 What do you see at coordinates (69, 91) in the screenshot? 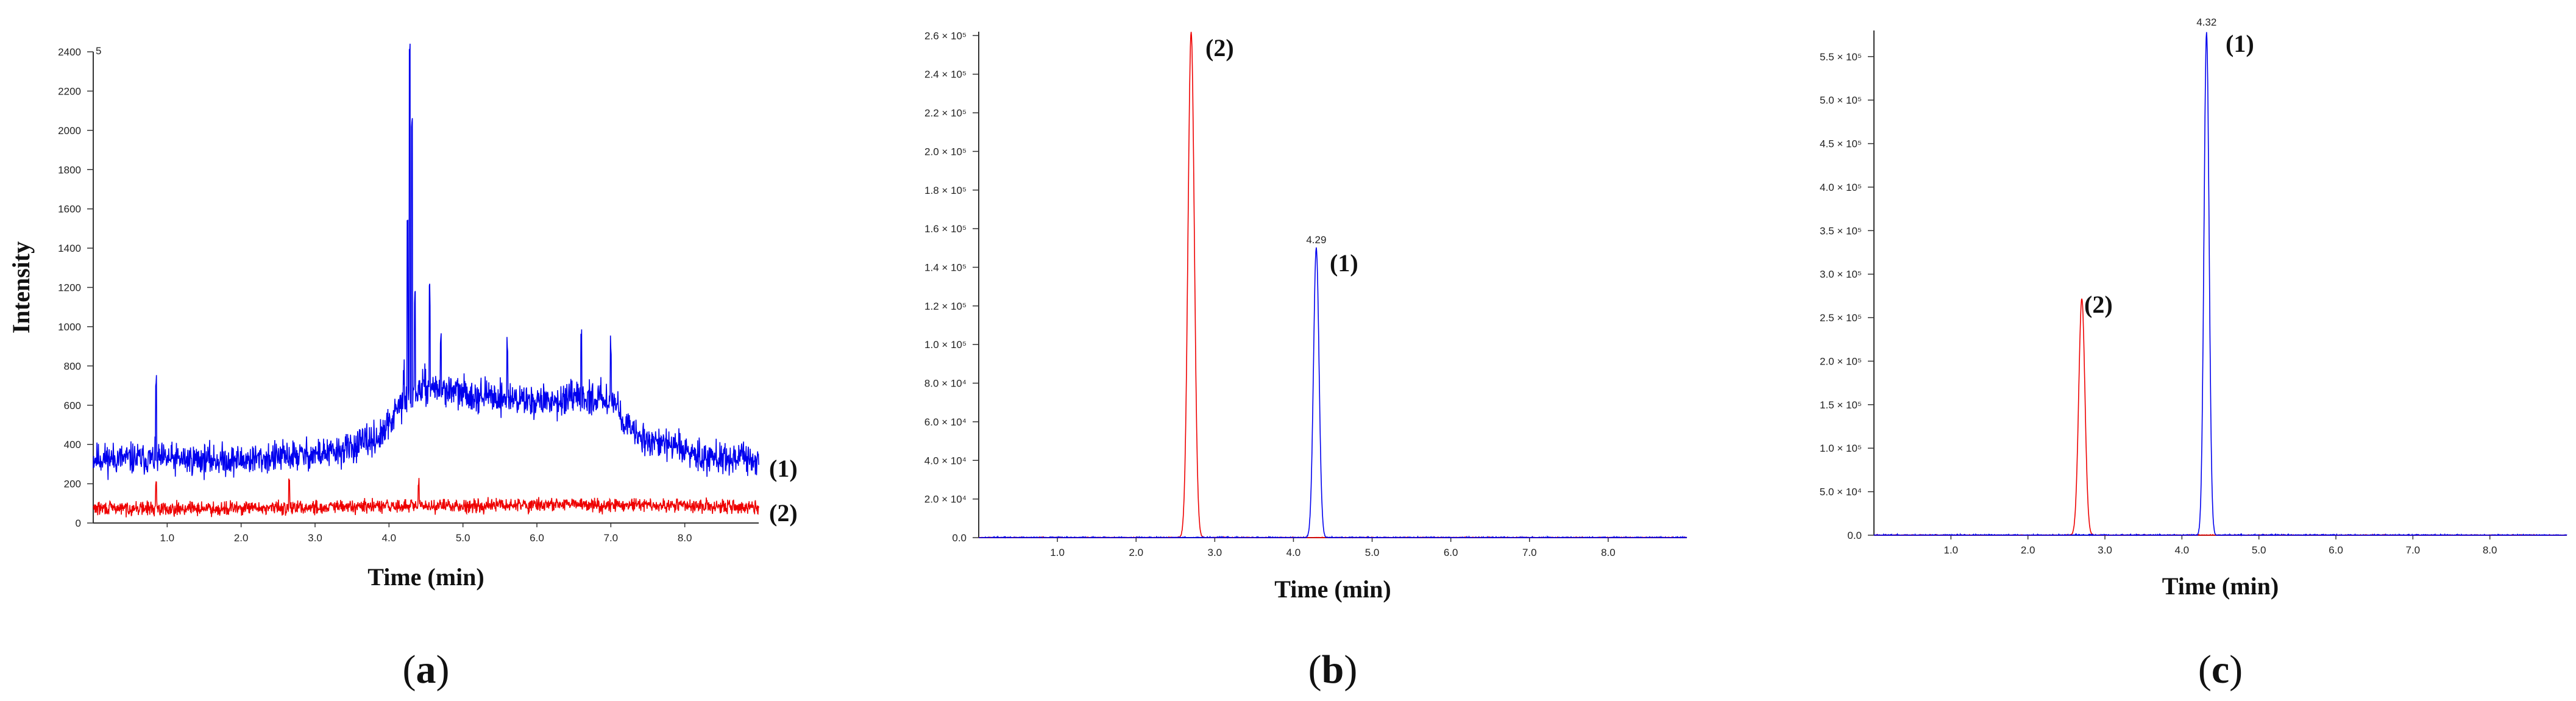
I see `y-tick-label: 2200` at bounding box center [69, 91].